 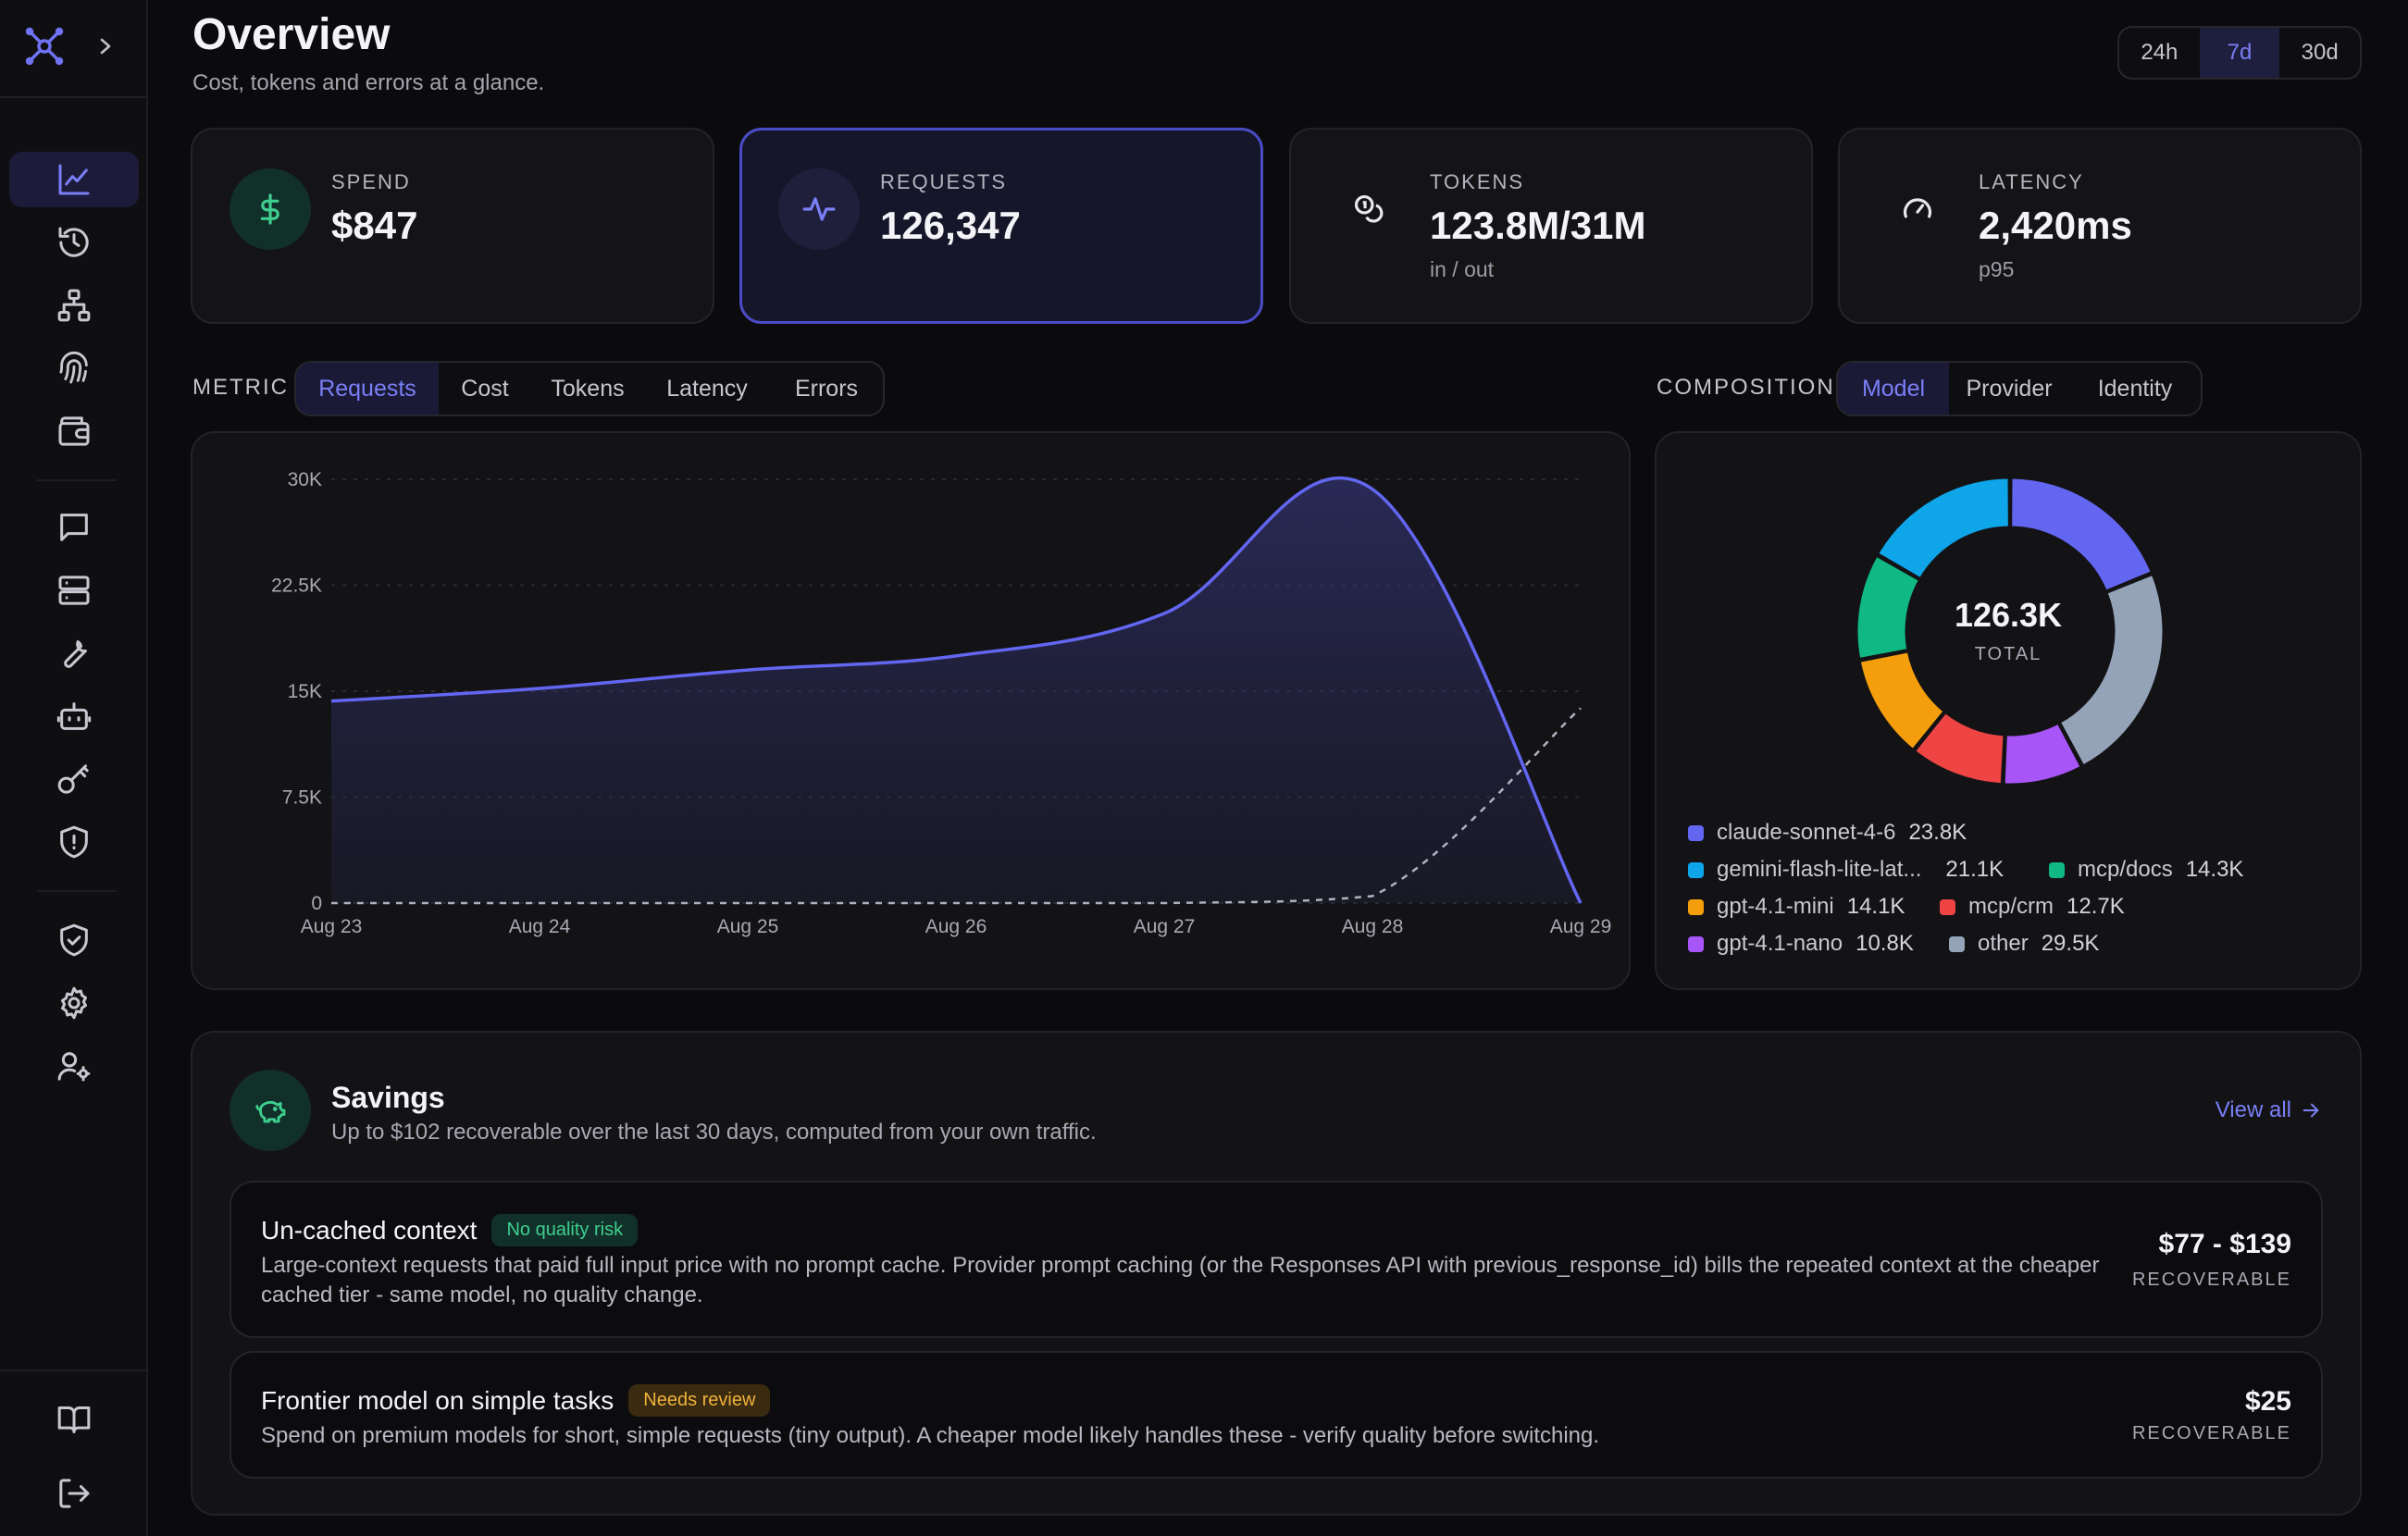 I want to click on sidebar-item-guardrails, so click(x=74, y=842).